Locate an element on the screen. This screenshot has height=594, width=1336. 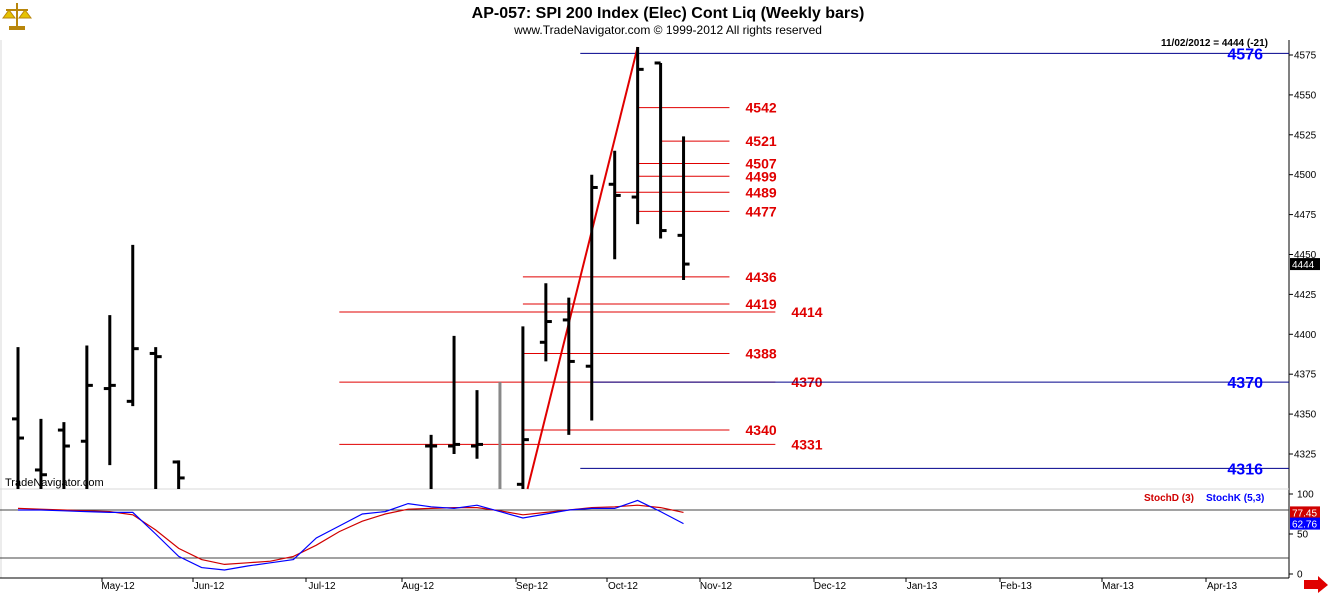
price-tick-label: 4525 is located at coordinates (1305, 135).